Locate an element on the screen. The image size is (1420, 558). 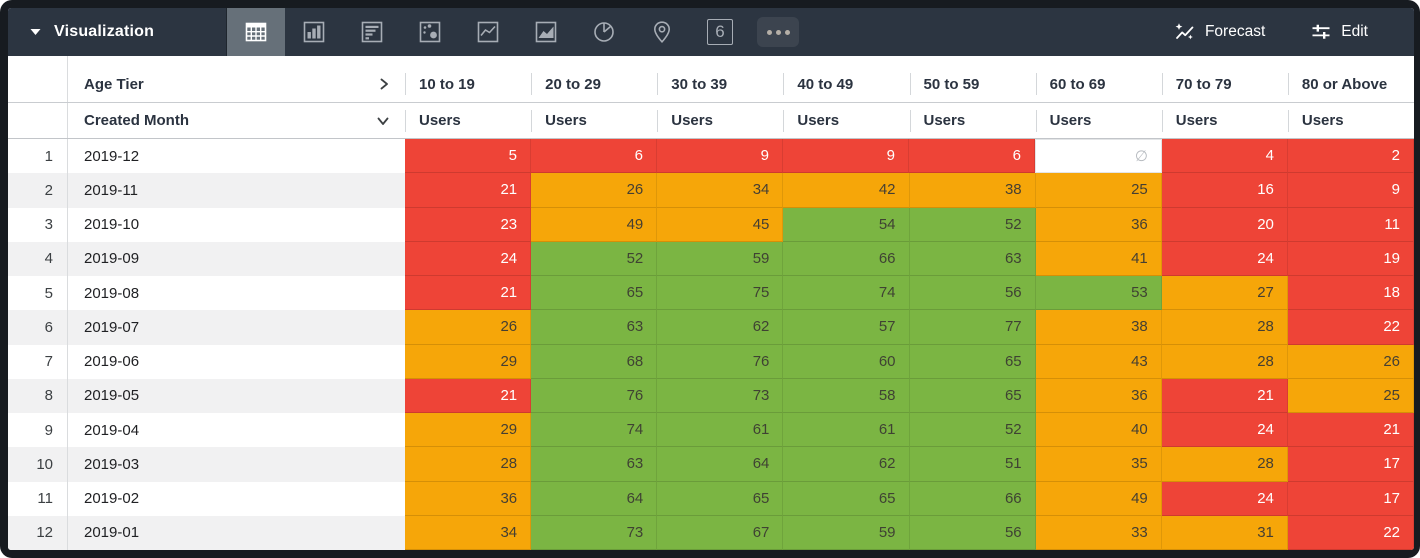
data-cell: 2 is located at coordinates (1351, 156).